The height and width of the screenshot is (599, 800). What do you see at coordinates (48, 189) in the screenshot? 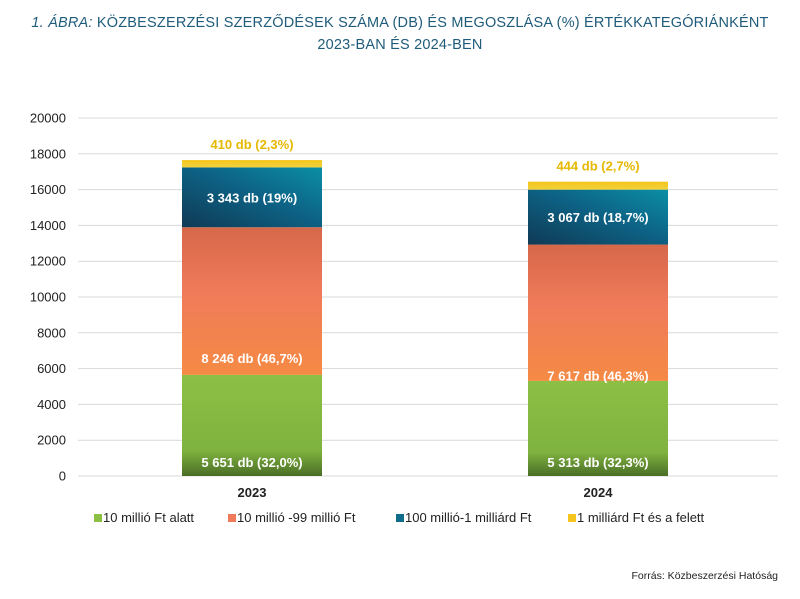
I see `y-tick-label: 16000` at bounding box center [48, 189].